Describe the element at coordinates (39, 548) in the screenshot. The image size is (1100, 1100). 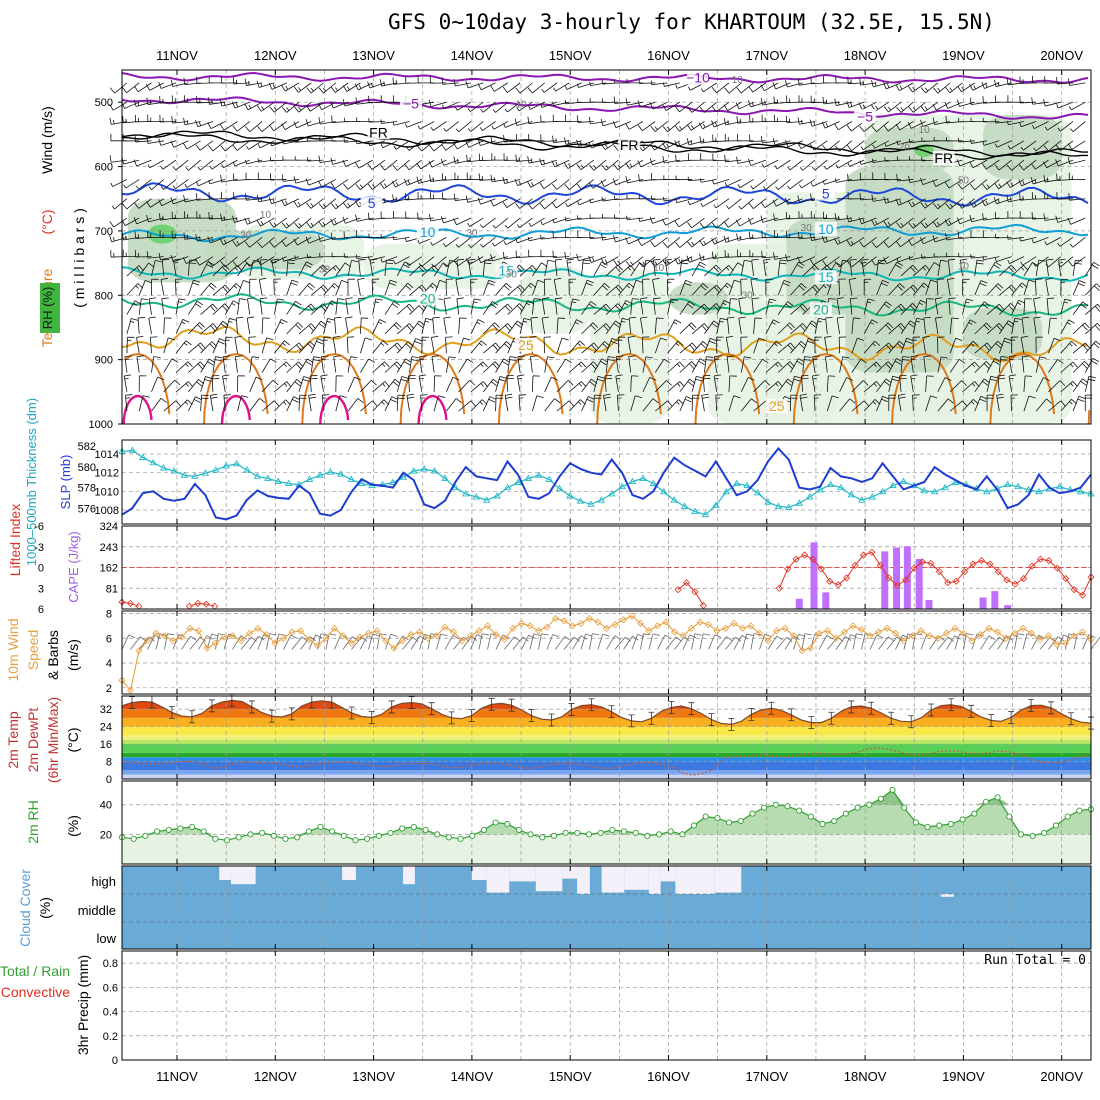
I see `li-y-tick: -3` at that location.